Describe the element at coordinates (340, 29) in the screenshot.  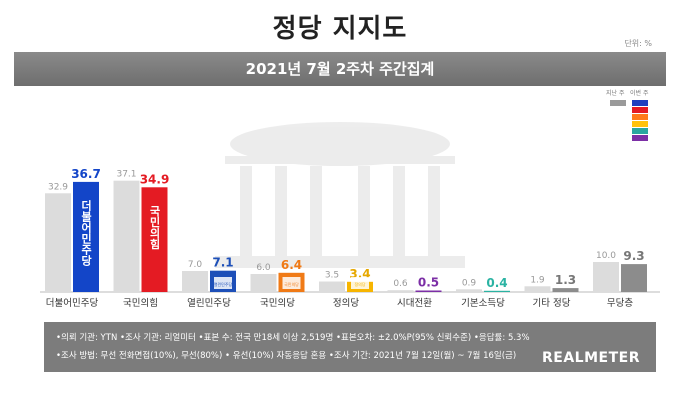
I see `page-title: 정당 지지도` at that location.